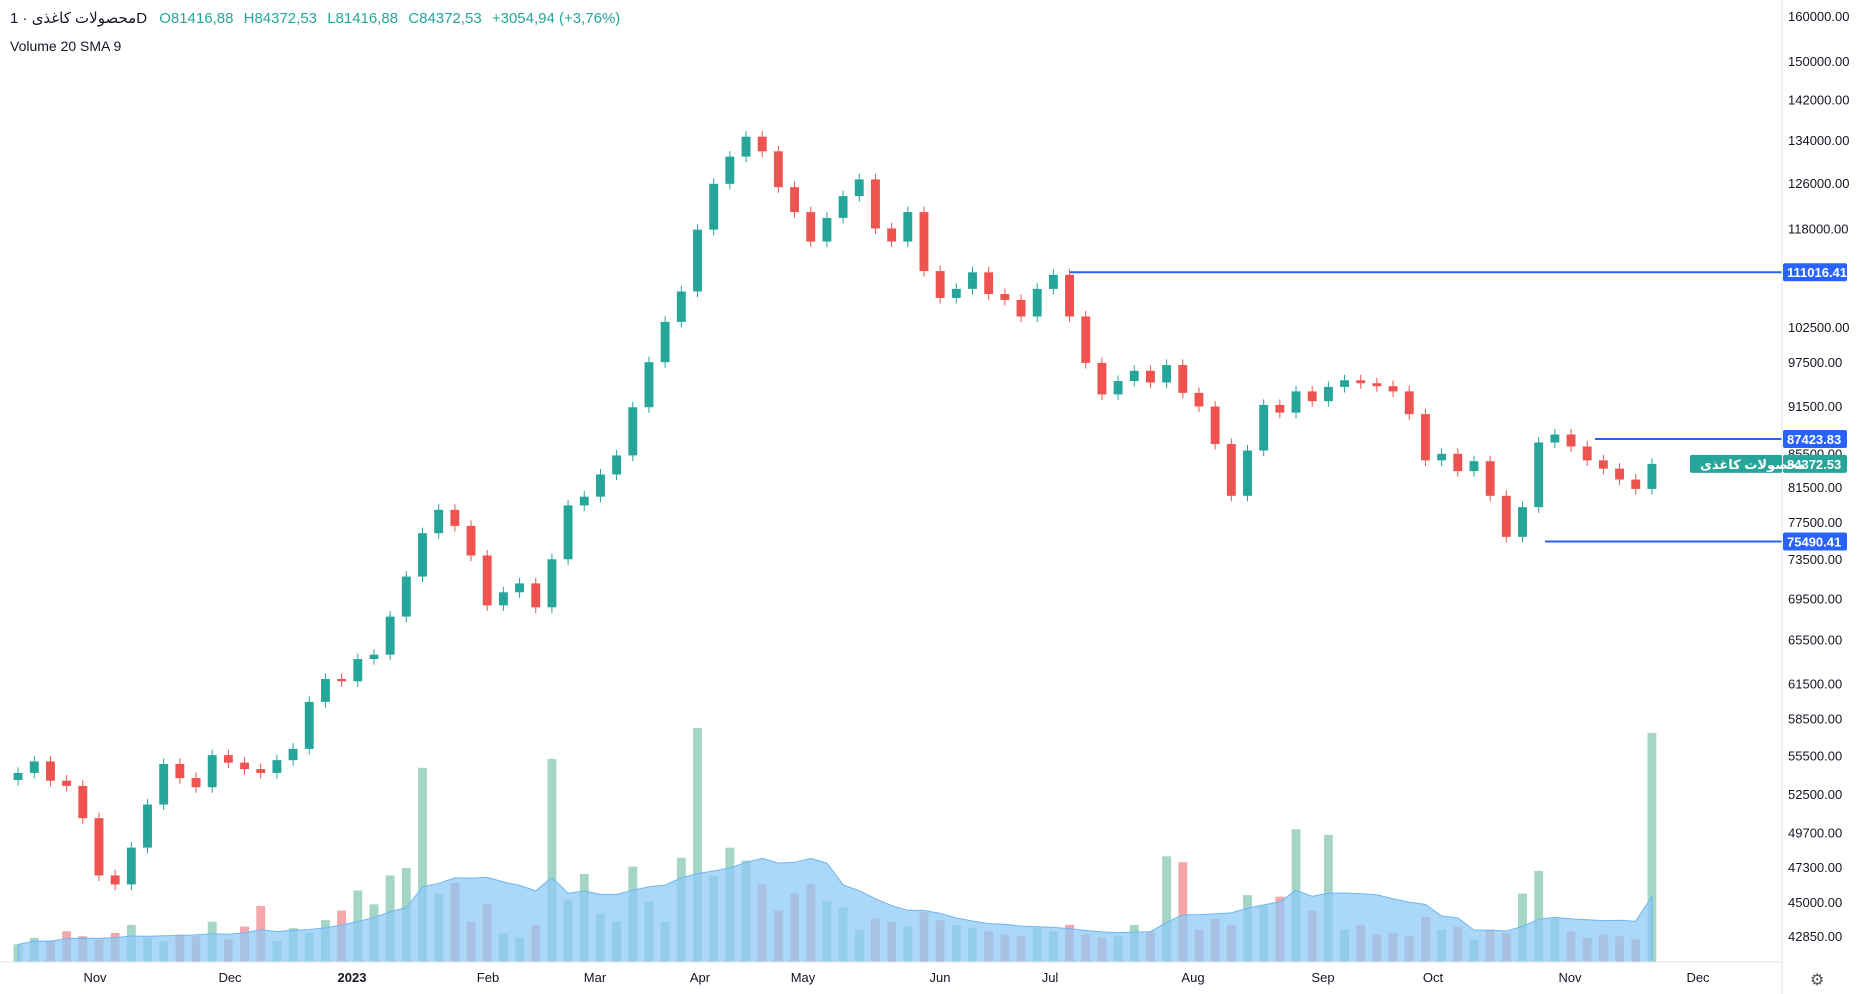  I want to click on level-price-tag: 87423.83, so click(1814, 439).